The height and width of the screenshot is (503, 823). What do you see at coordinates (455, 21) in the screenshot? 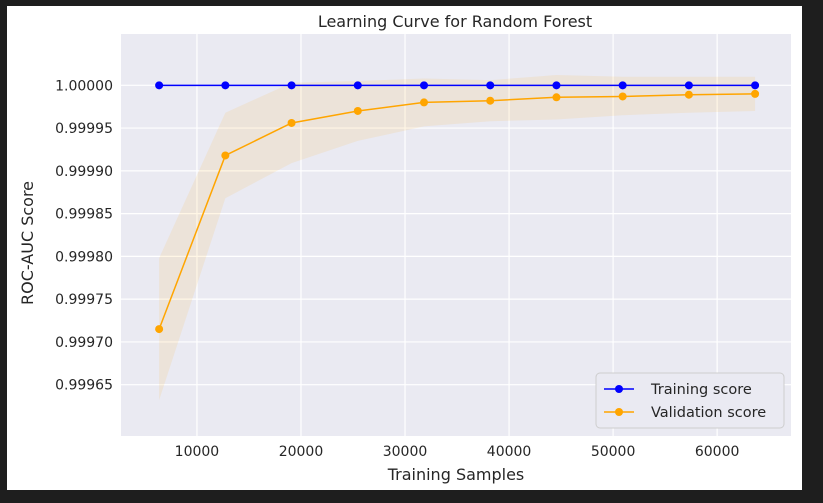
I see `chart-title: Learning Curve for Random Forest` at bounding box center [455, 21].